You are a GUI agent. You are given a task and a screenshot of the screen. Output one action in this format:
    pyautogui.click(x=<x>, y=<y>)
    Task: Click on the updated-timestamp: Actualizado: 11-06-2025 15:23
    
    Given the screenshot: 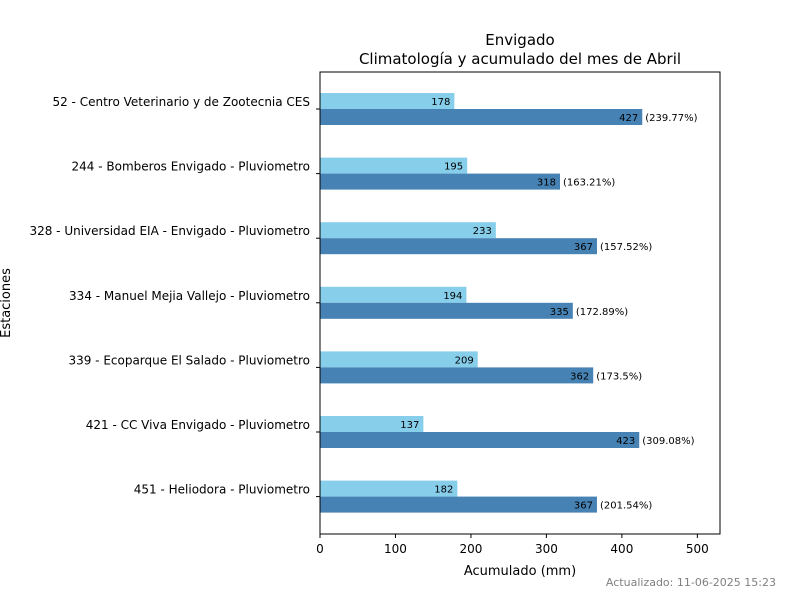 What is the action you would take?
    pyautogui.click(x=691, y=582)
    